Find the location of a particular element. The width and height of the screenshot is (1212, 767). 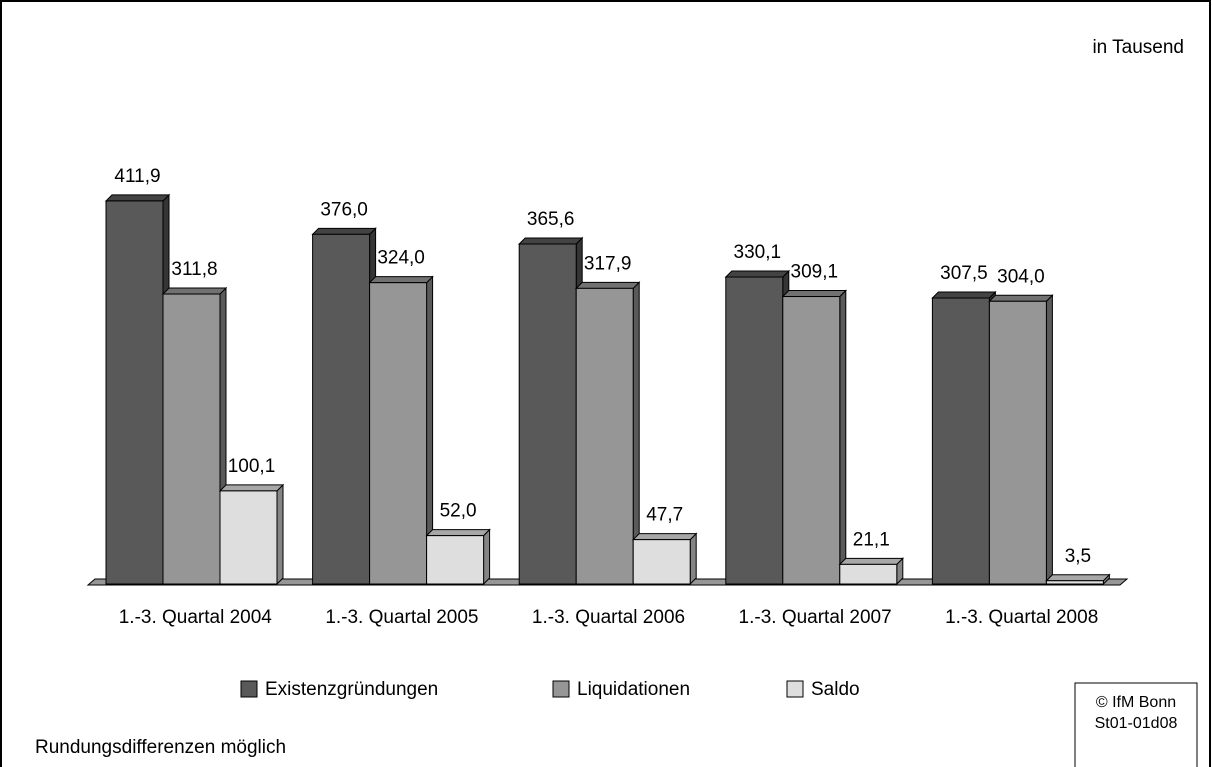

value-label: 376,0 is located at coordinates (344, 209).